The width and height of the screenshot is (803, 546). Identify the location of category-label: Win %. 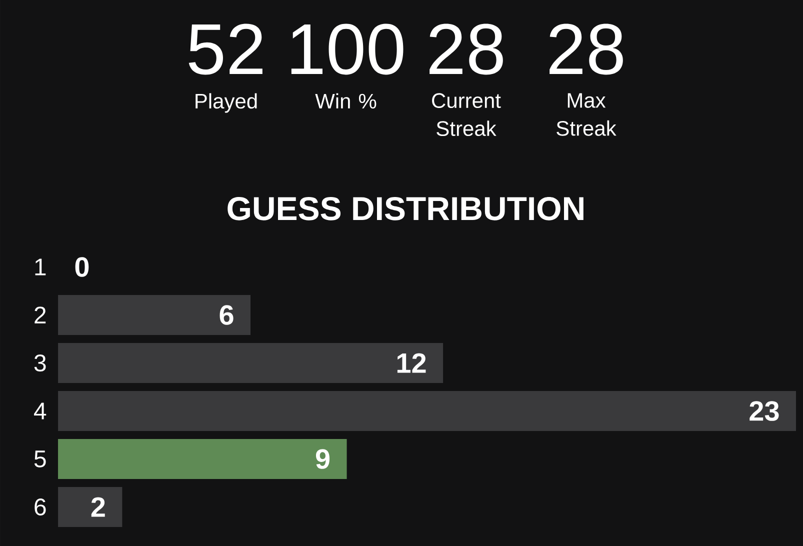
(345, 101).